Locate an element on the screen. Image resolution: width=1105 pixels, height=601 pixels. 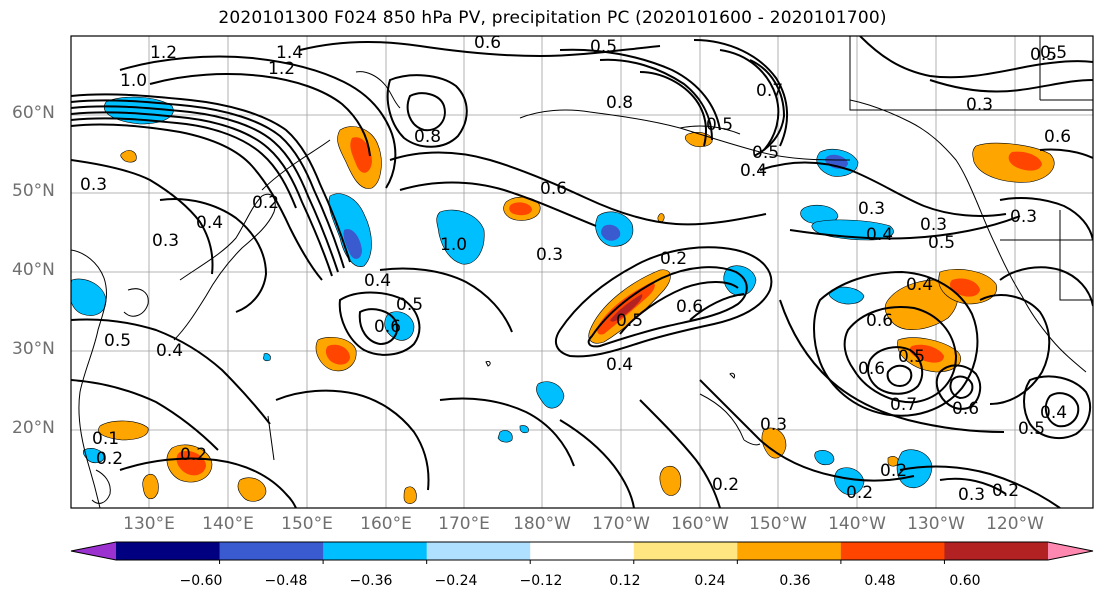
lat-label-40n: 40°N is located at coordinates (33, 270).